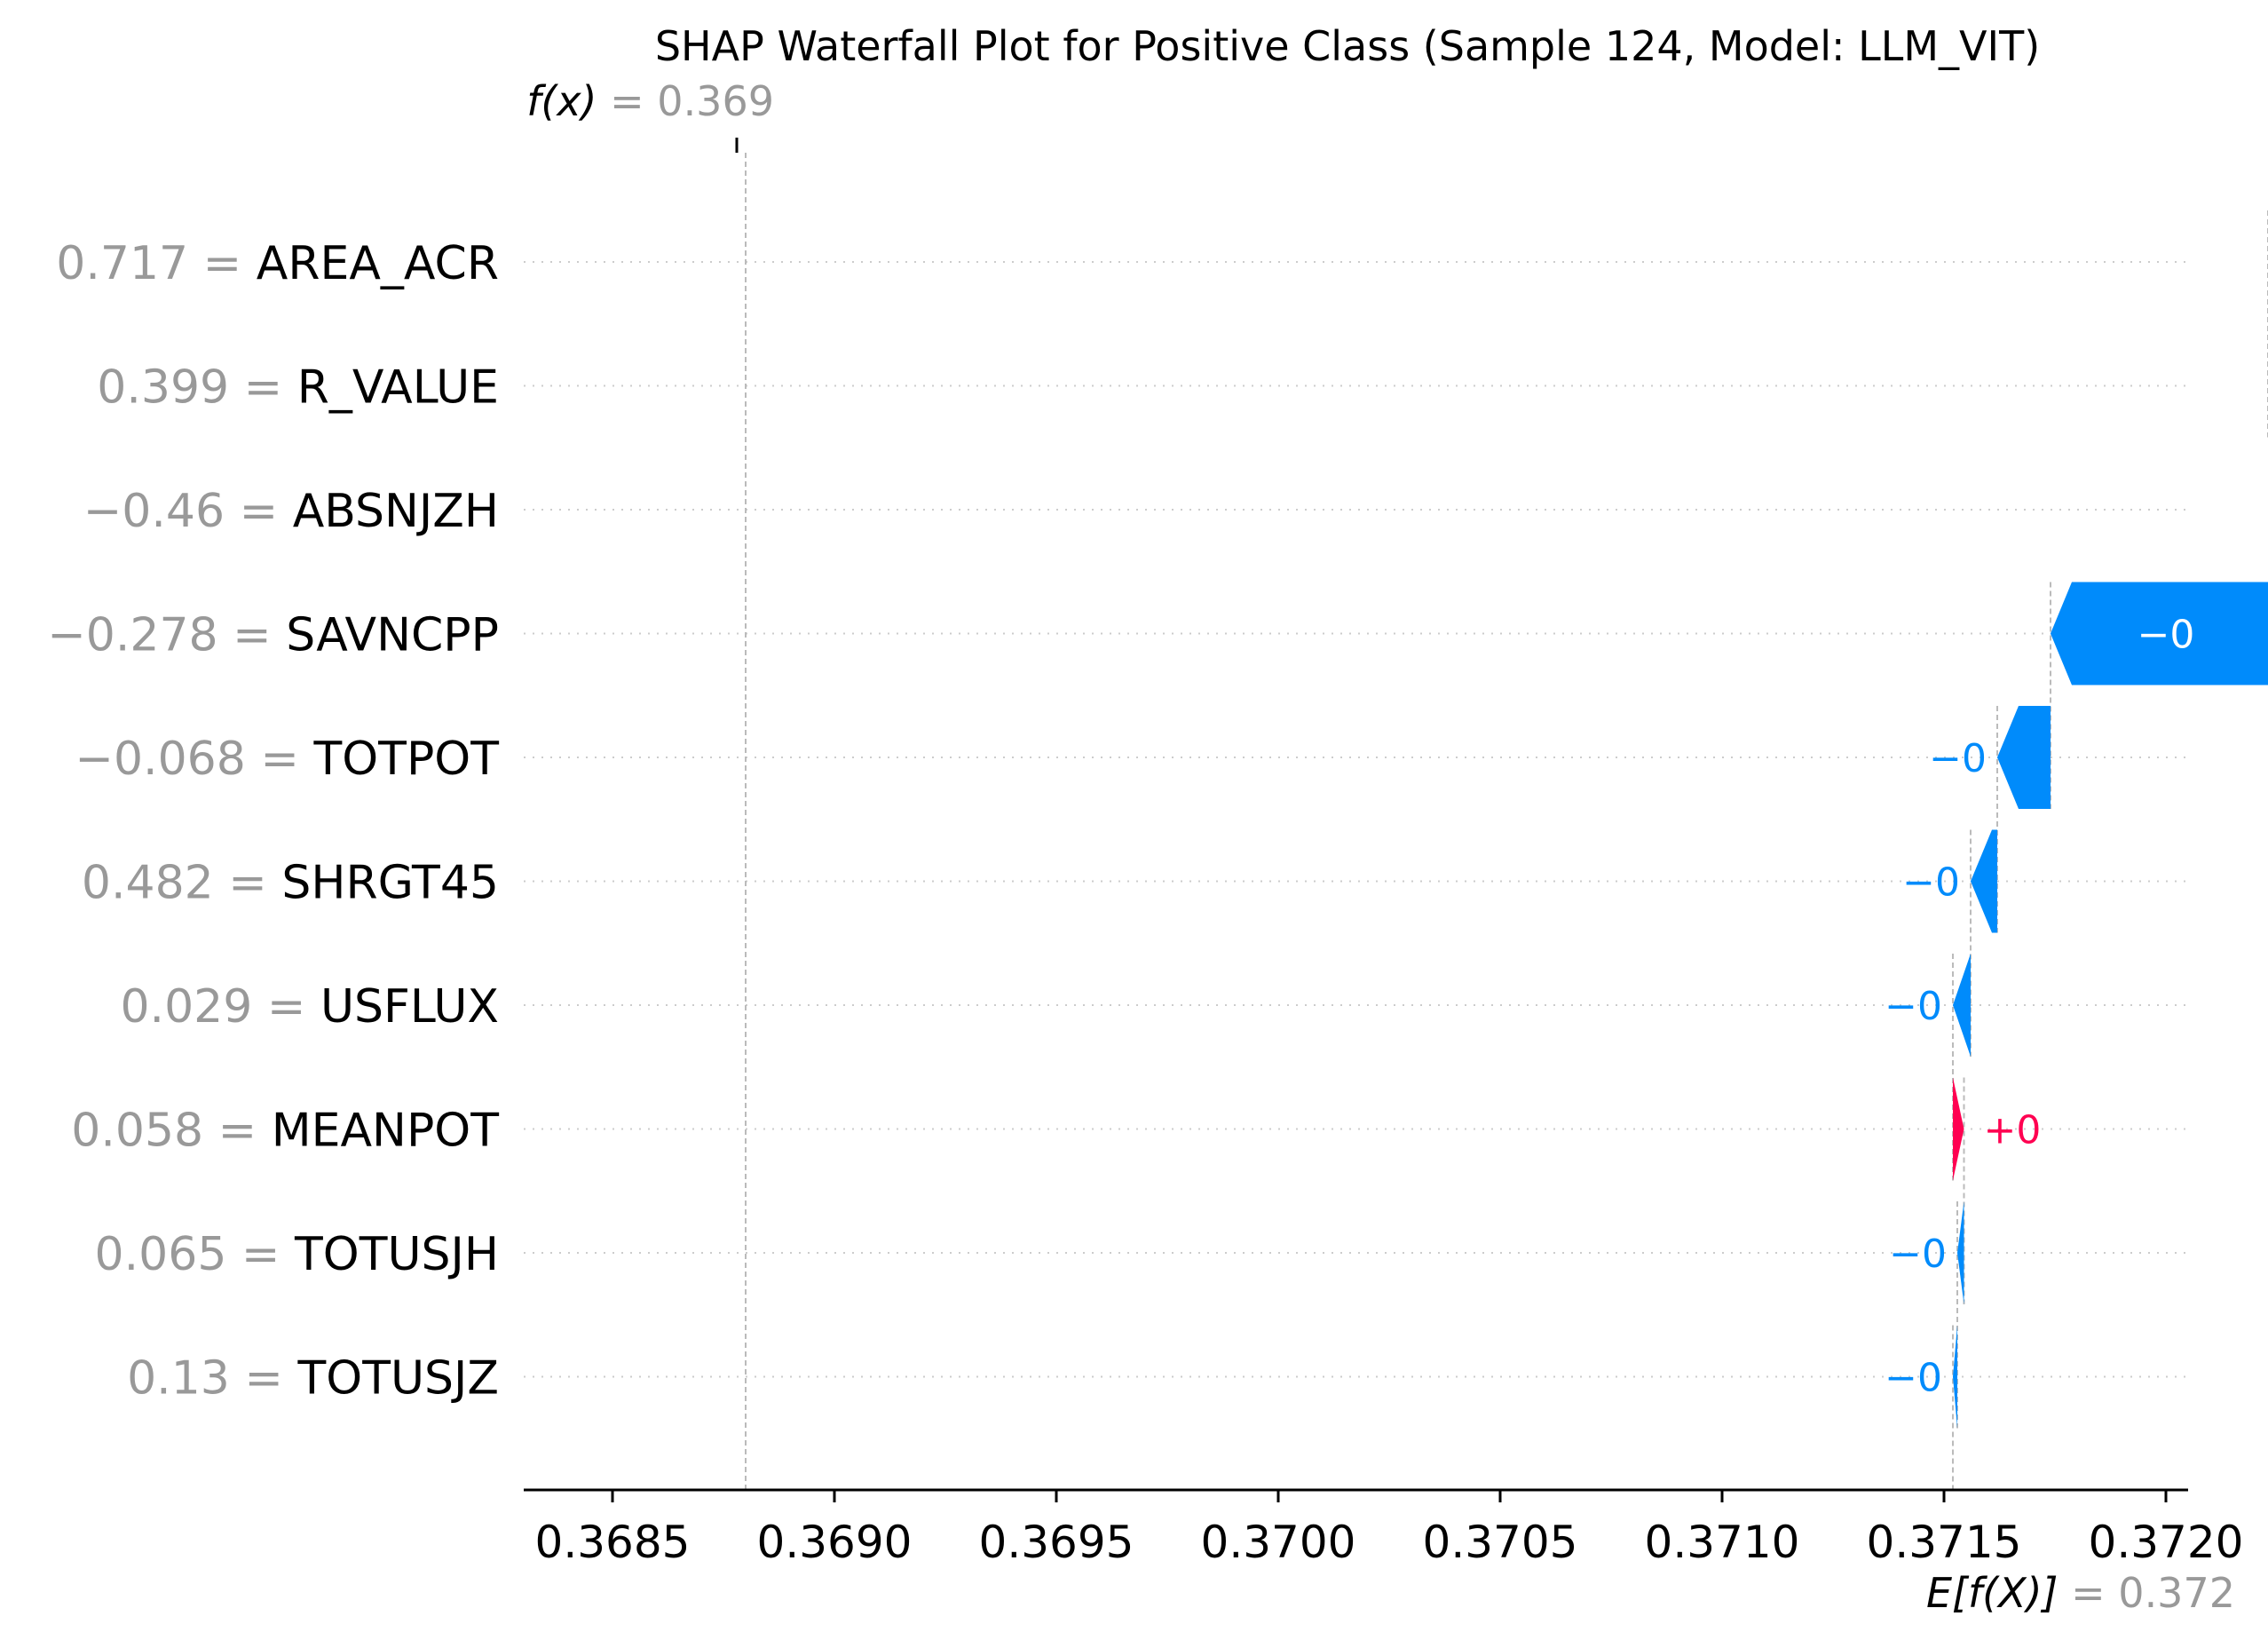 This screenshot has height=1632, width=2268. Describe the element at coordinates (396, 512) in the screenshot. I see `feature-name: ABSNJZH` at that location.